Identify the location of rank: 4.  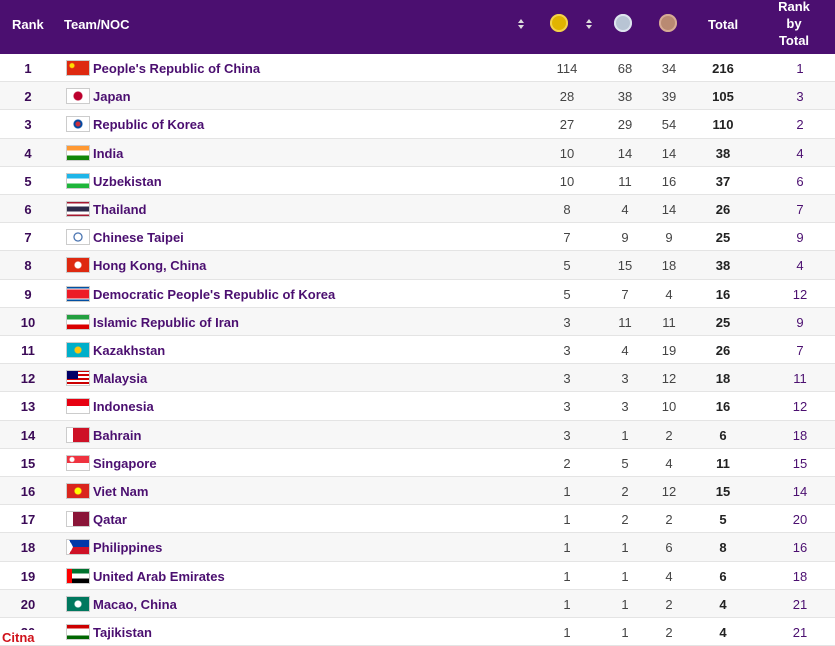
(28, 153).